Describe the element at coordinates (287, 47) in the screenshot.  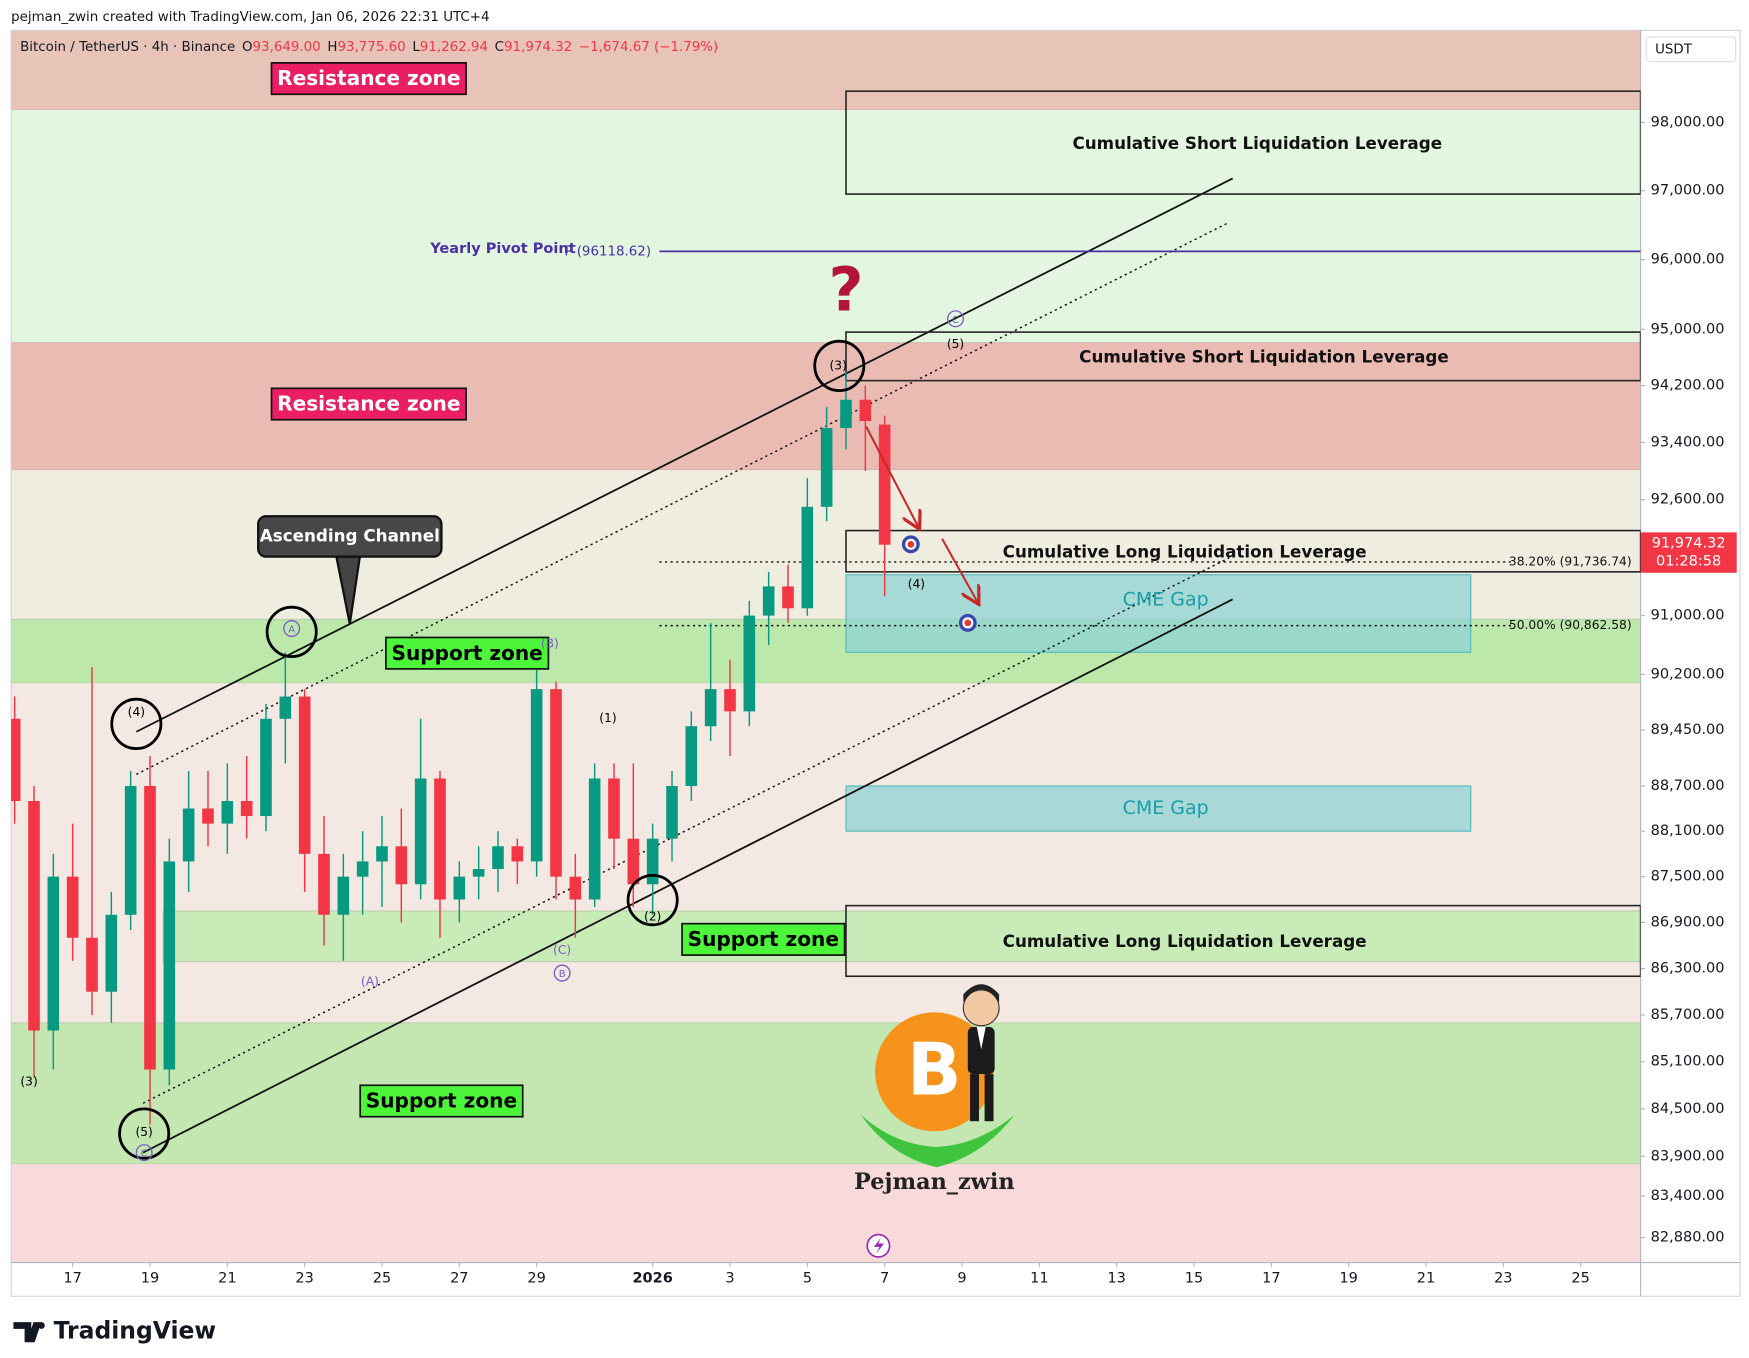
I see `legend-value: 93,649.00` at that location.